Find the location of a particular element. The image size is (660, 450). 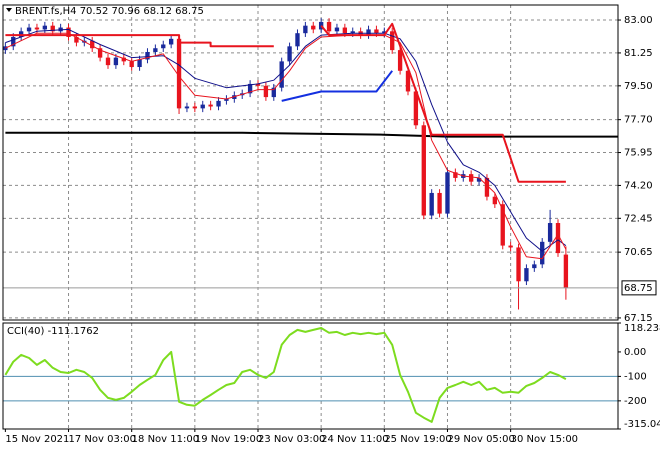

y-tick-label: 70.65 is located at coordinates (638, 252).